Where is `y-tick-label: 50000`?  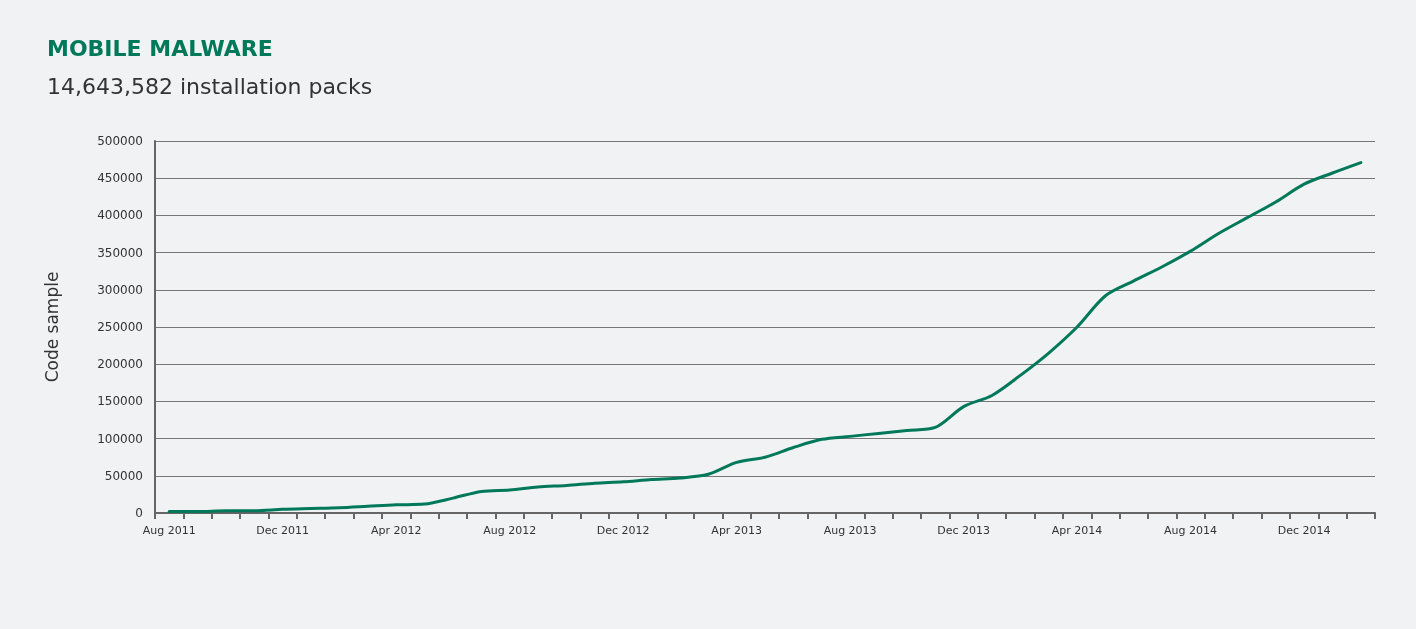 y-tick-label: 50000 is located at coordinates (123, 475).